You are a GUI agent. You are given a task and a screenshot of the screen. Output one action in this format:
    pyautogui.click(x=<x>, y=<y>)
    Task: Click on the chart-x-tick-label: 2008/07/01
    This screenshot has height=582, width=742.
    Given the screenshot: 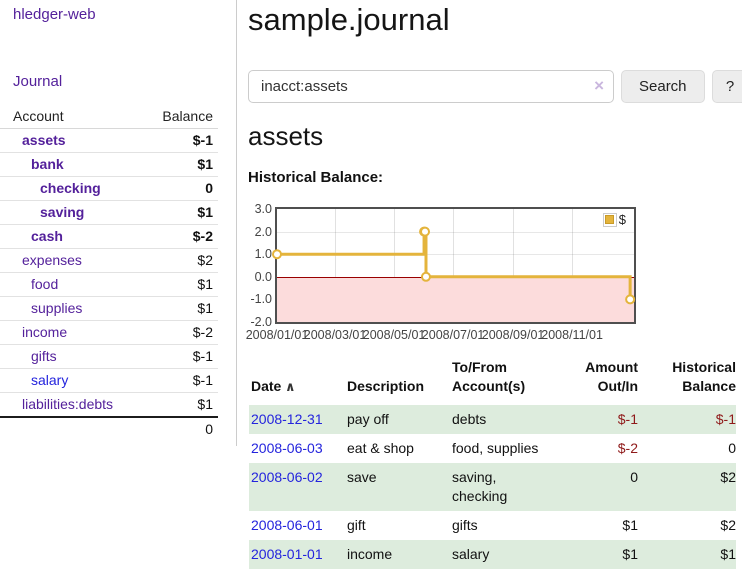 What is the action you would take?
    pyautogui.click(x=453, y=335)
    